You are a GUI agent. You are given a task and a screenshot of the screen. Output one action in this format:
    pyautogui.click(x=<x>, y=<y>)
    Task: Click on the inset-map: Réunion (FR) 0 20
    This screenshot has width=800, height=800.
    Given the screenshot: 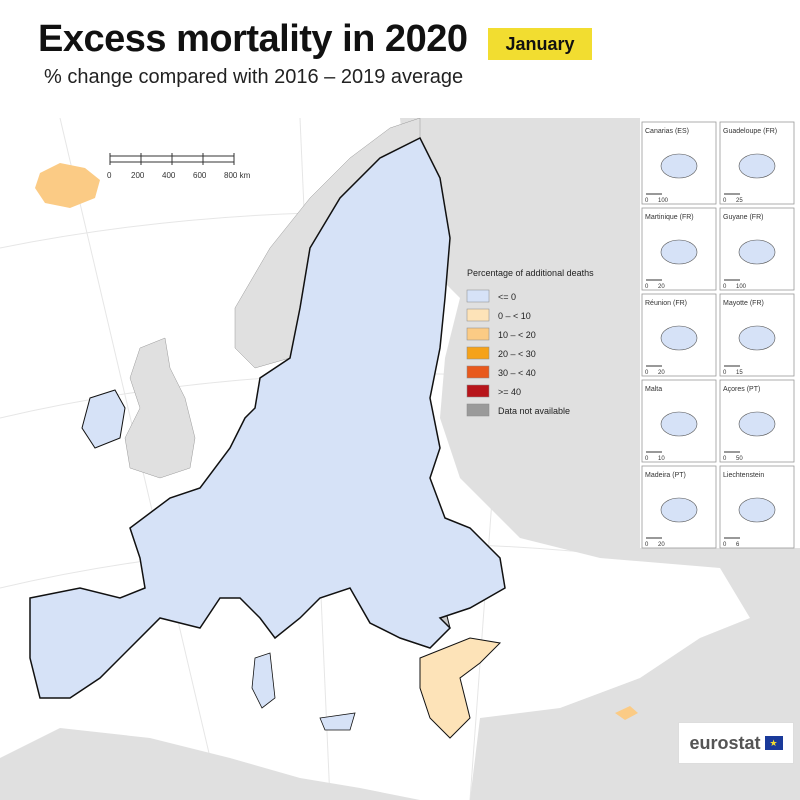 What is the action you would take?
    pyautogui.click(x=679, y=335)
    